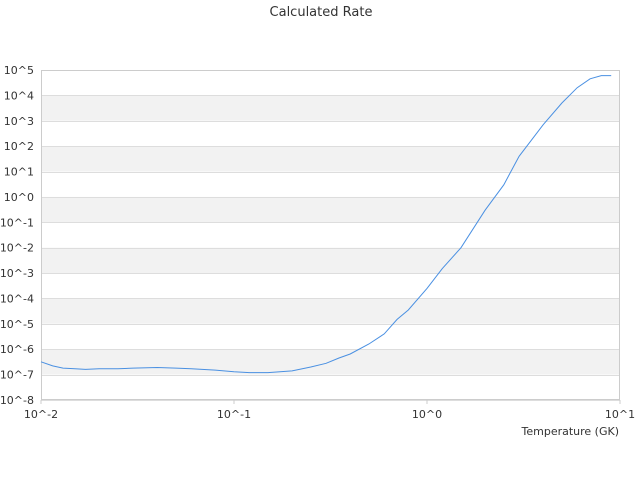 This screenshot has height=480, width=640. I want to click on y-tick-label: 10^3, so click(19, 121).